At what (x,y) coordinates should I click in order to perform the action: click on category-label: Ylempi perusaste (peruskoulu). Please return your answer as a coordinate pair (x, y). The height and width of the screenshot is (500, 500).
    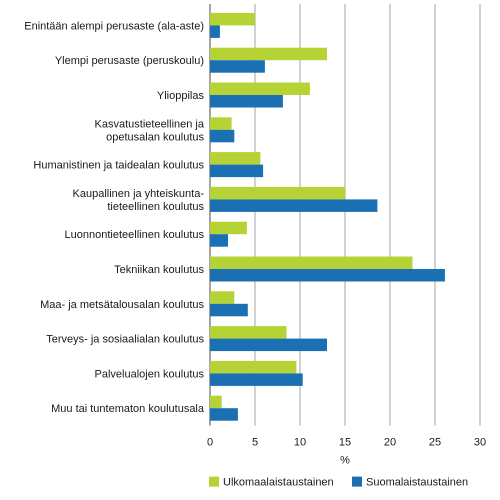
    Looking at the image, I should click on (129, 61).